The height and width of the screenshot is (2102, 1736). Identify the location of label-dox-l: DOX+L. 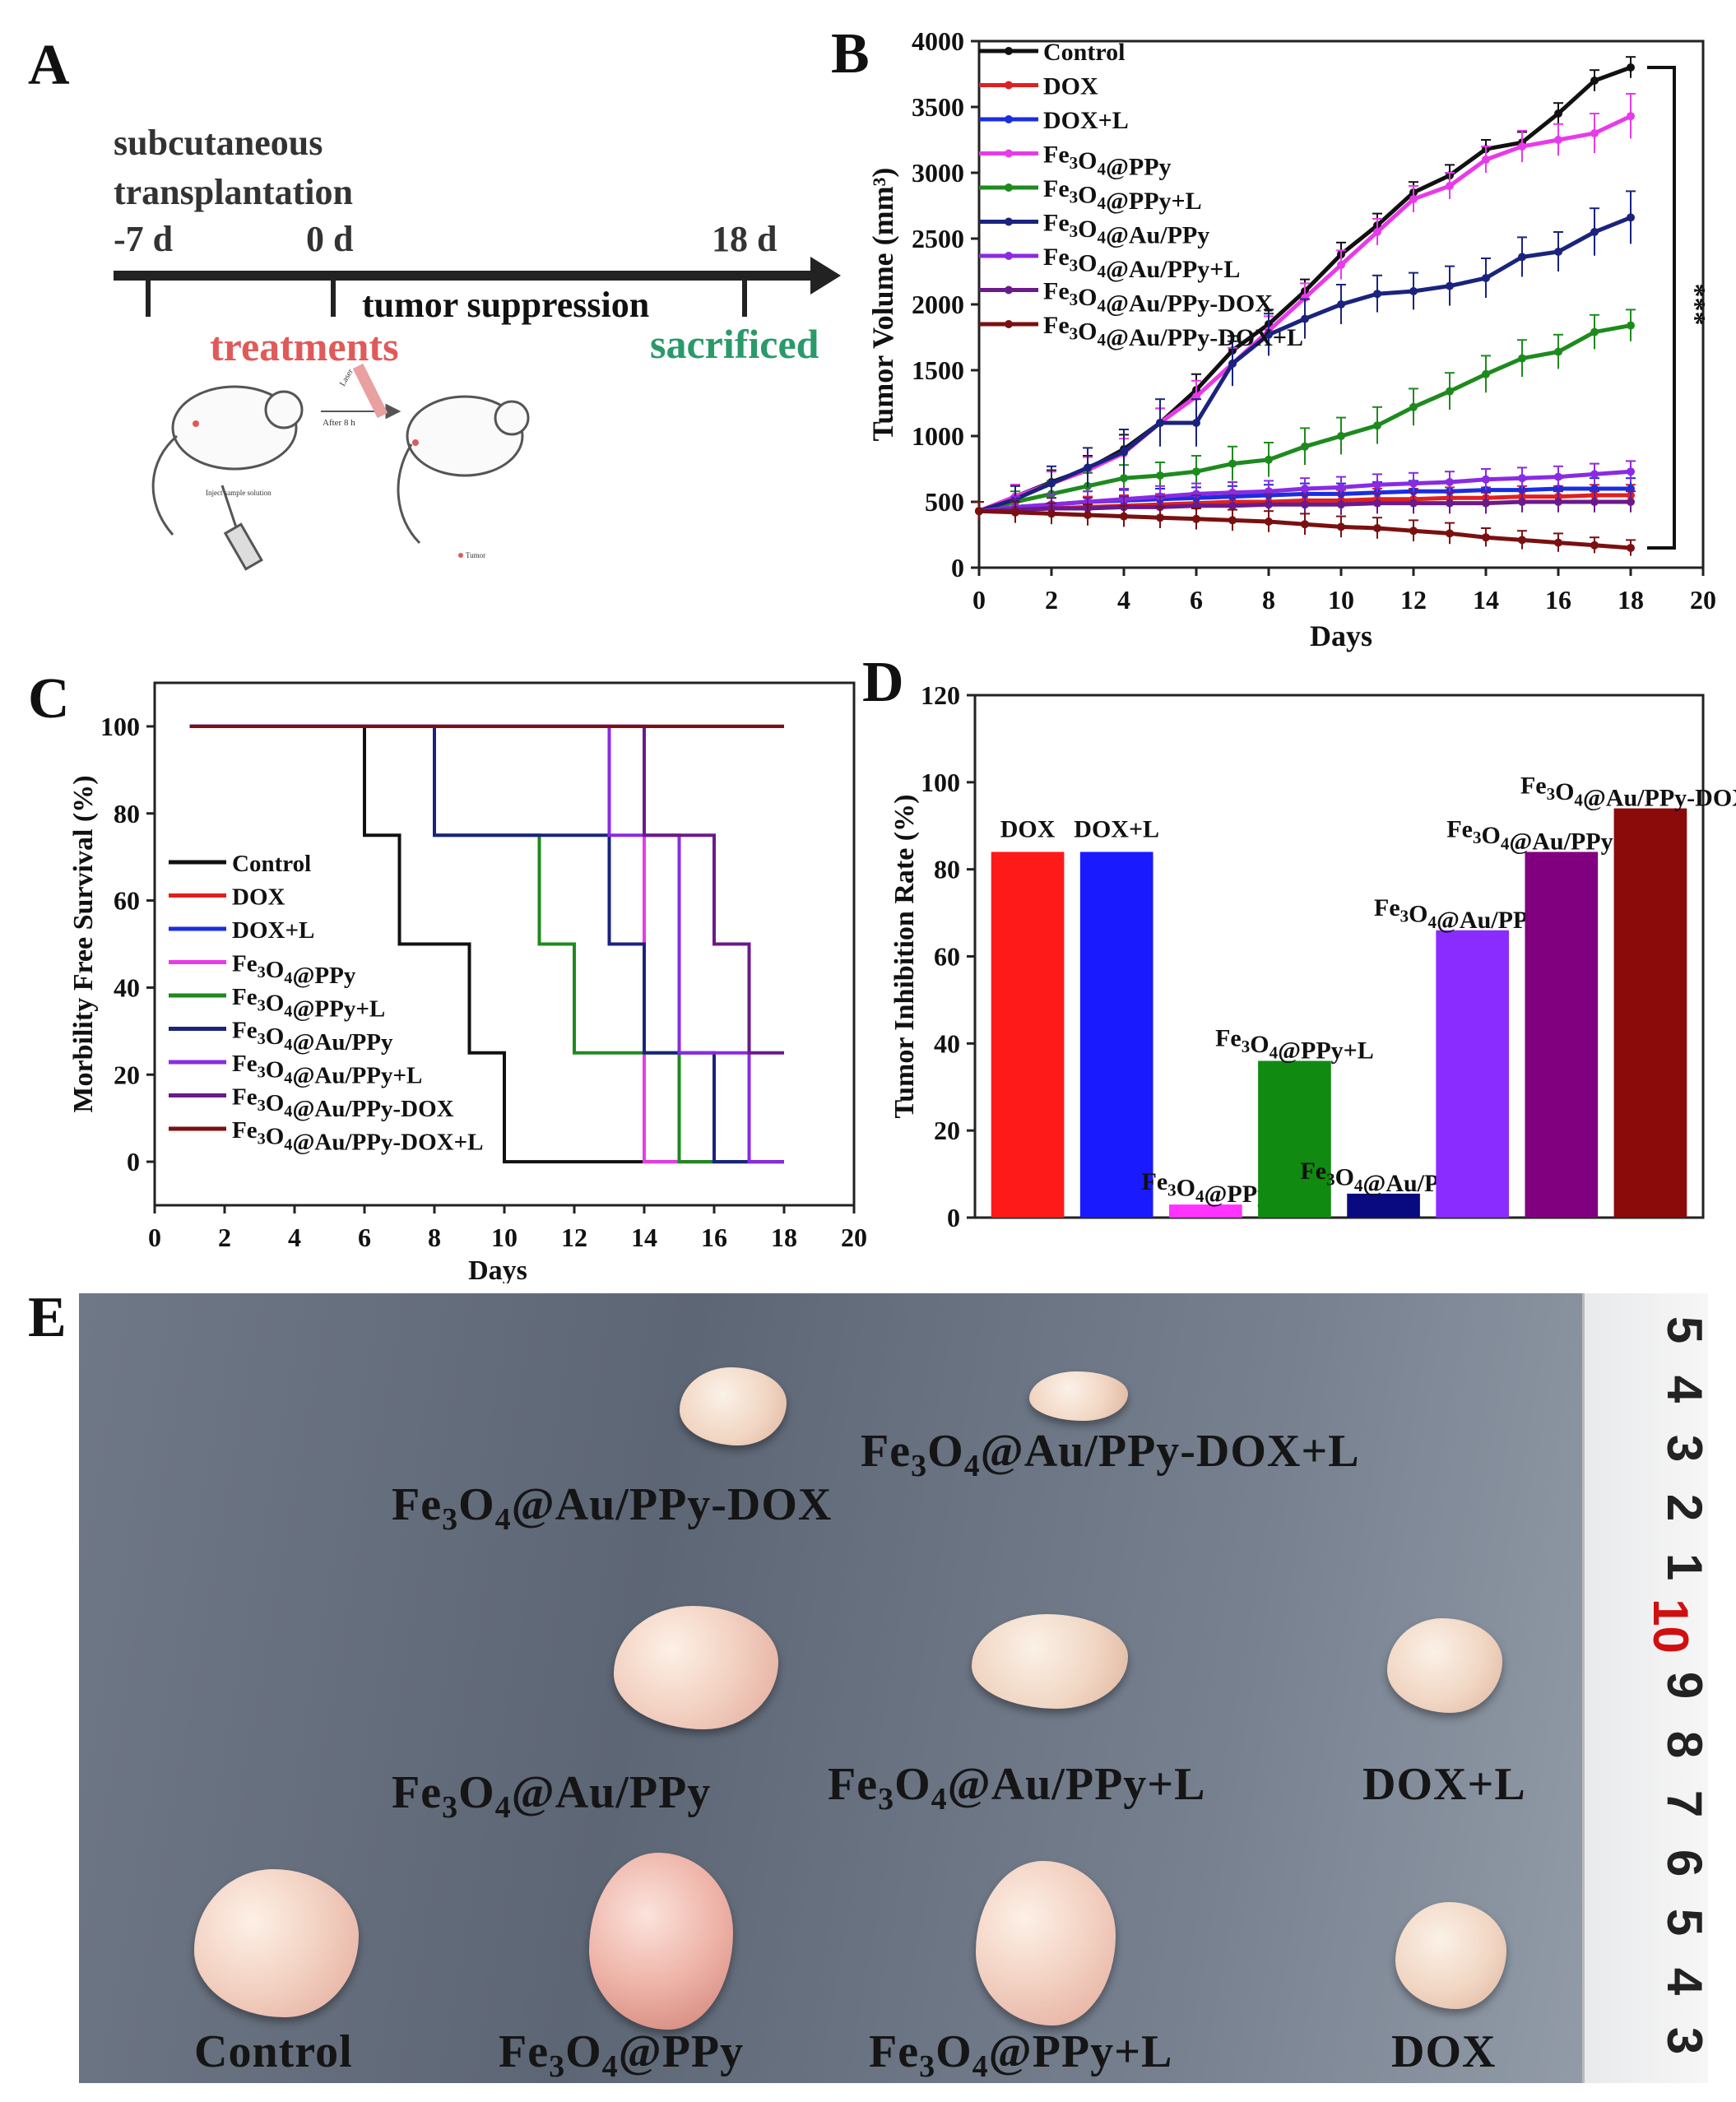
(1444, 1784).